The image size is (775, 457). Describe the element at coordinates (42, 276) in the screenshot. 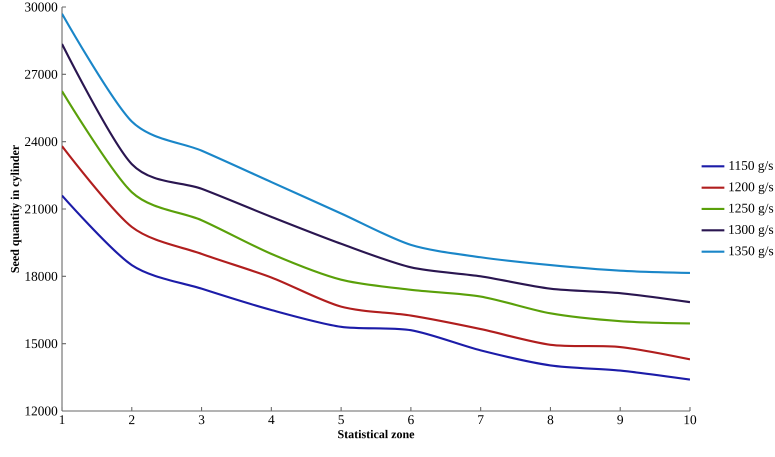

I see `y-tick-label: 18000` at that location.